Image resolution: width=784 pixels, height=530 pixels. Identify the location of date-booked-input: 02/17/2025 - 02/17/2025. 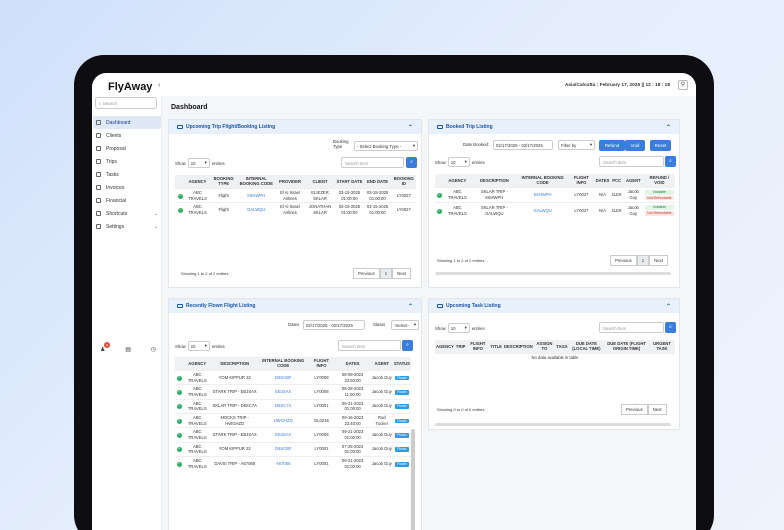
(523, 145).